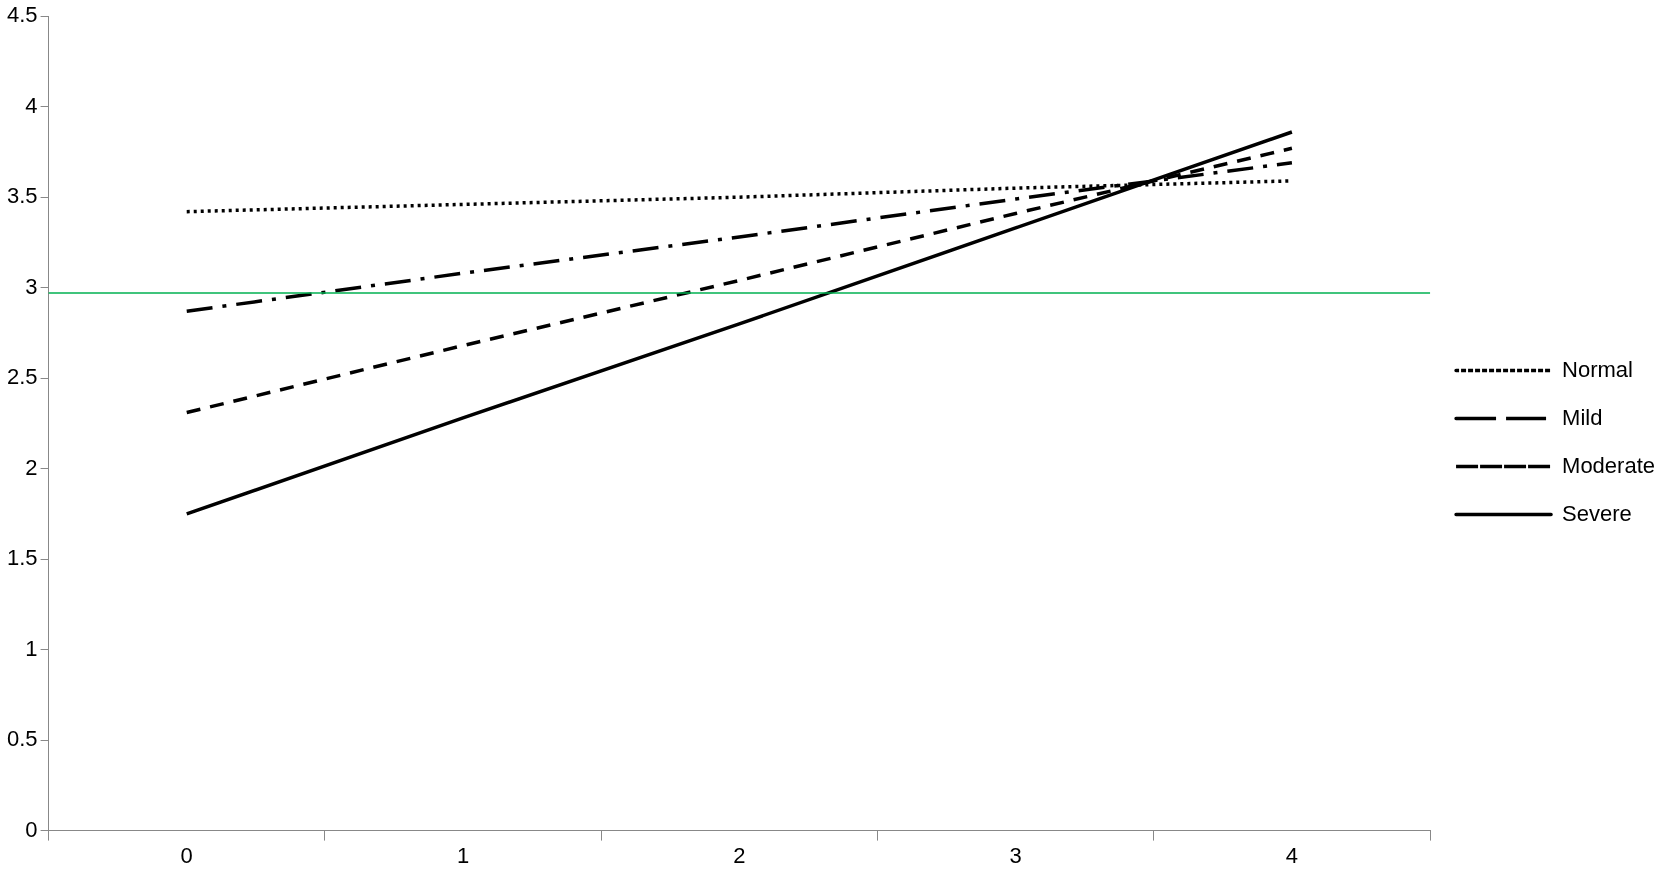  I want to click on x-tick-label: 0, so click(186, 855).